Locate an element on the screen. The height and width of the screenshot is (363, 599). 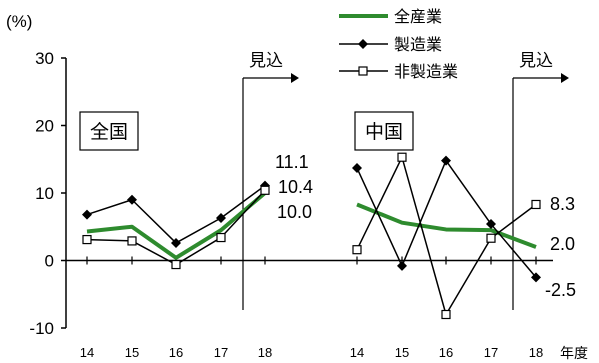
y-tick-label: 0 is located at coordinates (49, 261).